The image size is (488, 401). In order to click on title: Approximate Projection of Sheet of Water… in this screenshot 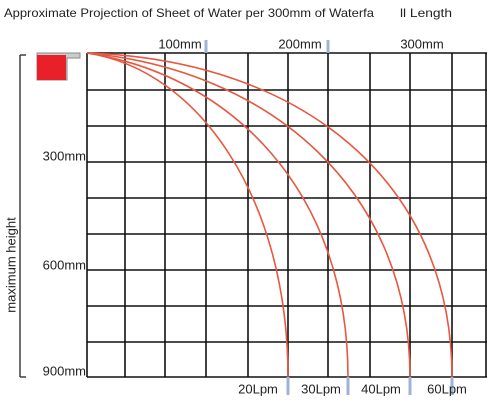, I will do `click(189, 13)`.